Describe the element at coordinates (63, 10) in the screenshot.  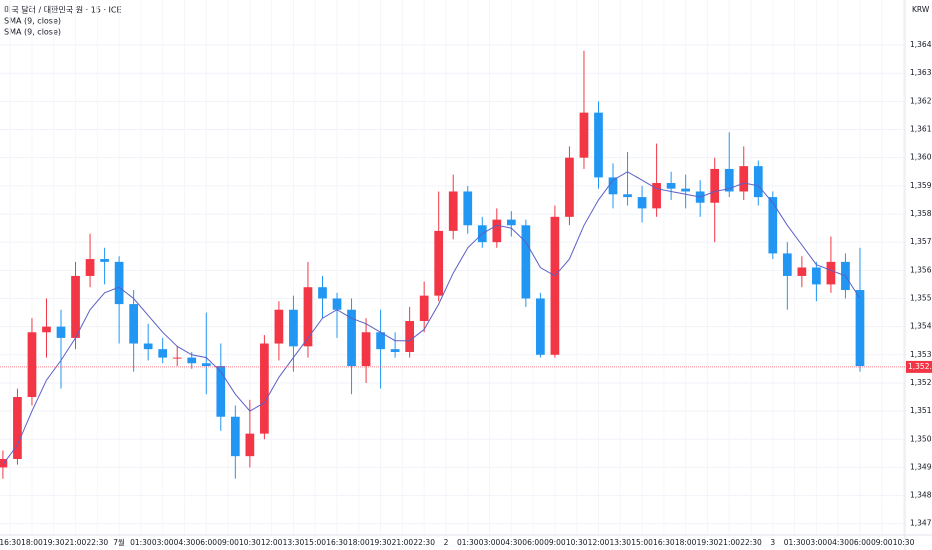
I see `chart-title: 미국 달러 / 대한민국 원 · 15 · ICE` at that location.